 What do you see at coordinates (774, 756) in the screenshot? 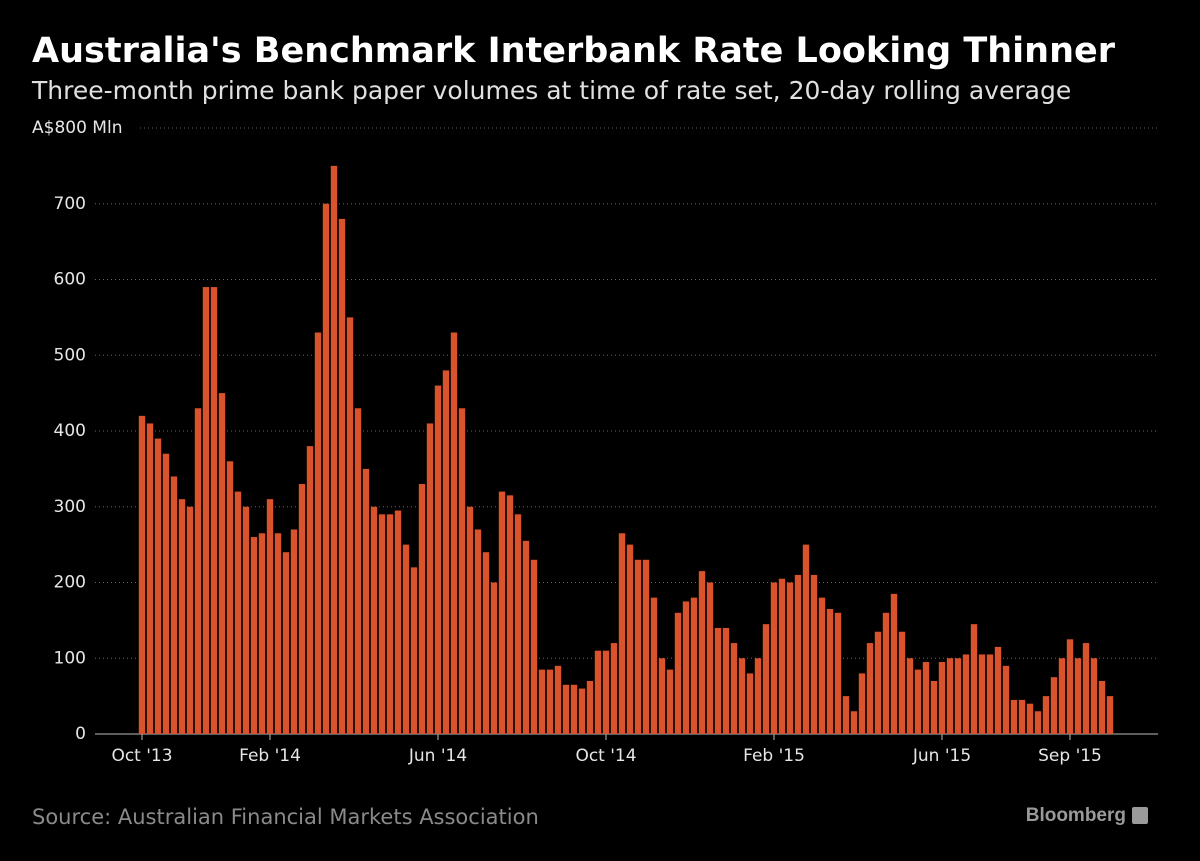
I see `x-tick-label: Feb '15` at bounding box center [774, 756].